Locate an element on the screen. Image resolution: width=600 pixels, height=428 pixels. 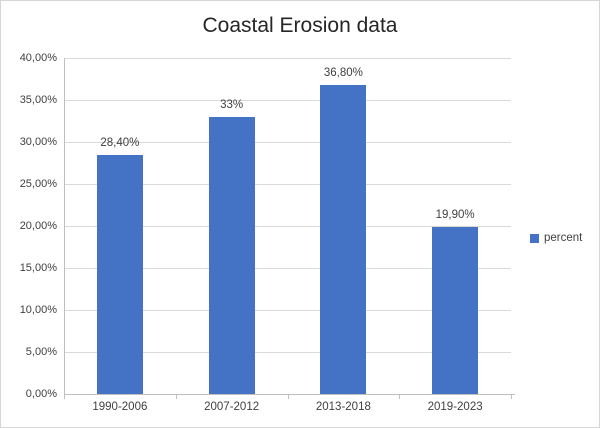
bar-data-label: 19,90% is located at coordinates (455, 214).